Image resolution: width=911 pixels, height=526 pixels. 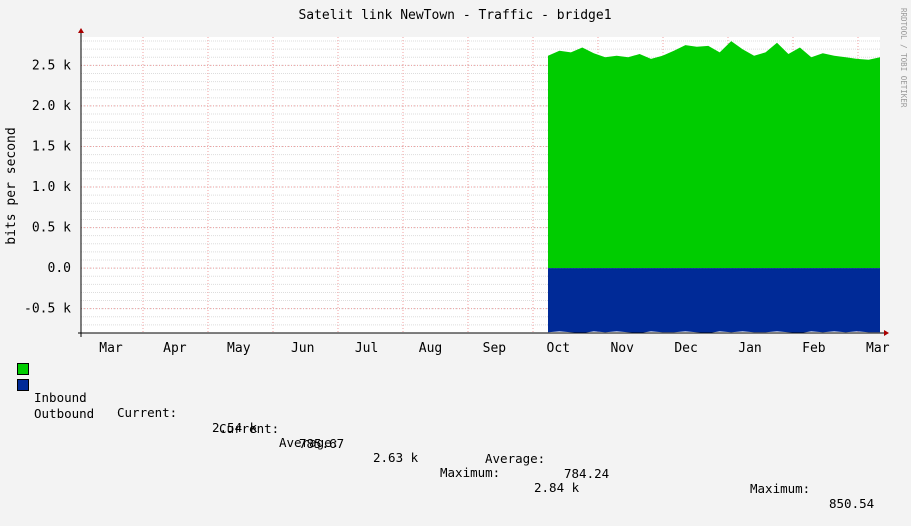 What do you see at coordinates (51, 106) in the screenshot?
I see `y-tick-label: 2.0 k` at bounding box center [51, 106].